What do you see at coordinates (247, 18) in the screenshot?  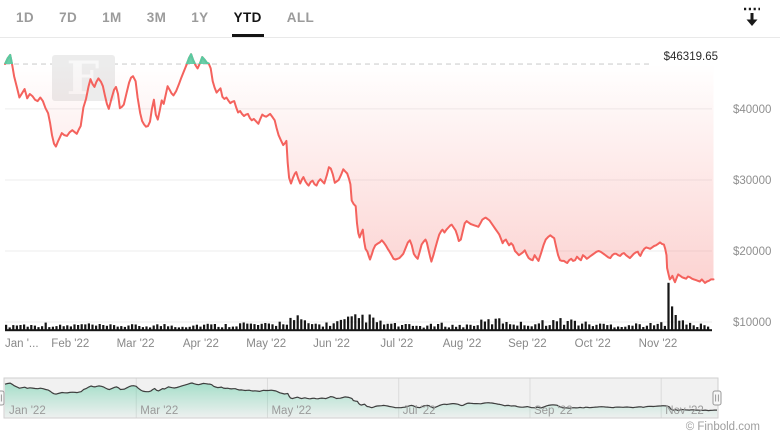 I see `range-tab-ytd: YTD` at bounding box center [247, 18].